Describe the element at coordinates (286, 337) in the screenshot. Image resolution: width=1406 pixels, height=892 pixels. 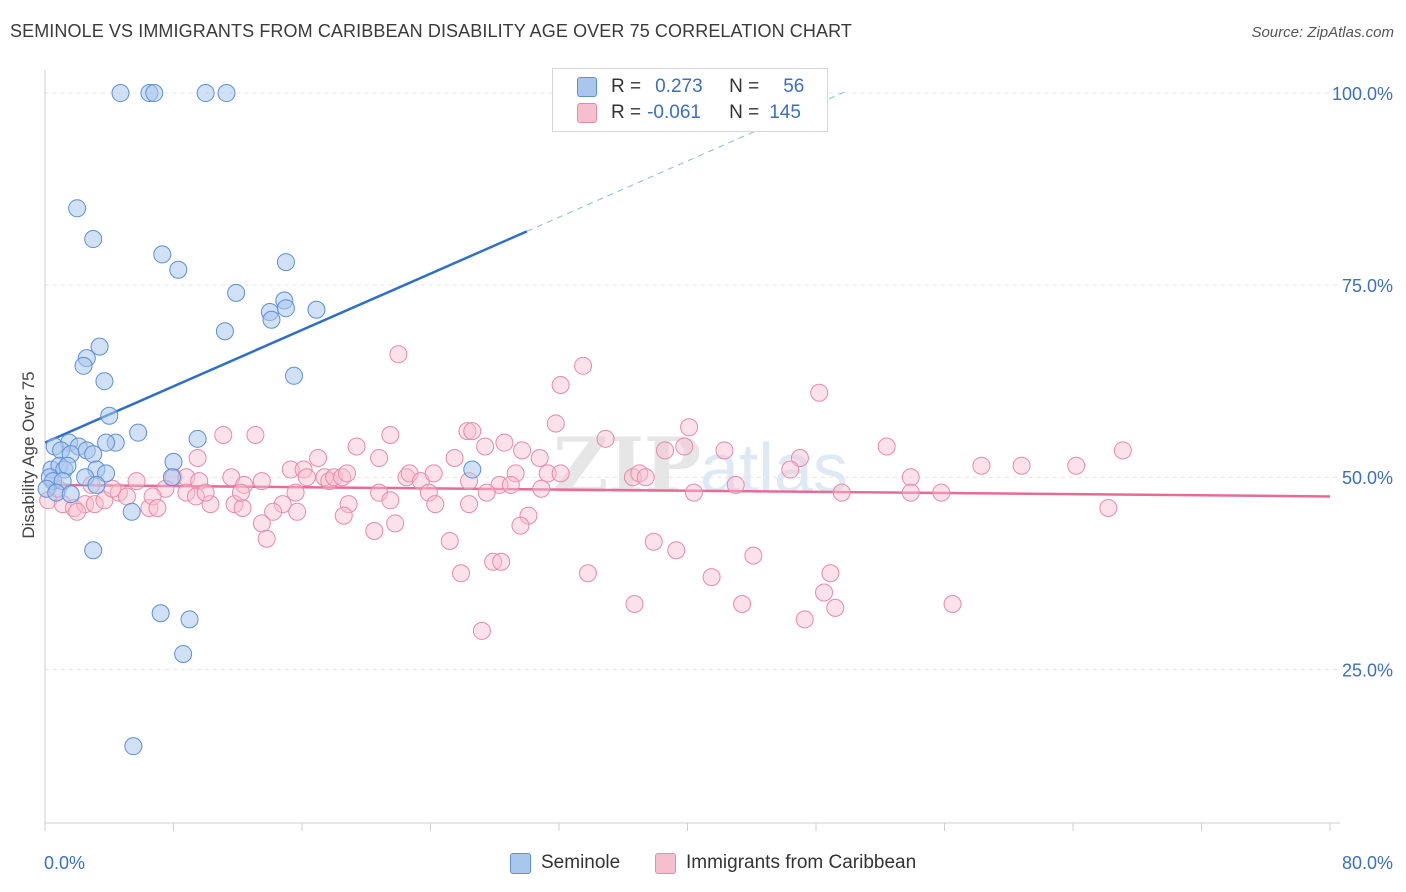
I see `seminole-trend-line` at that location.